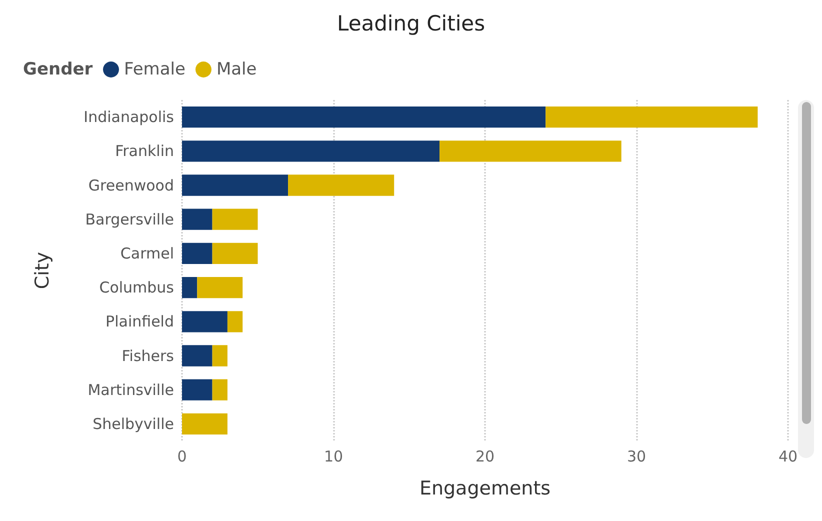  What do you see at coordinates (485, 457) in the screenshot?
I see `x-tick-label: 20` at bounding box center [485, 457].